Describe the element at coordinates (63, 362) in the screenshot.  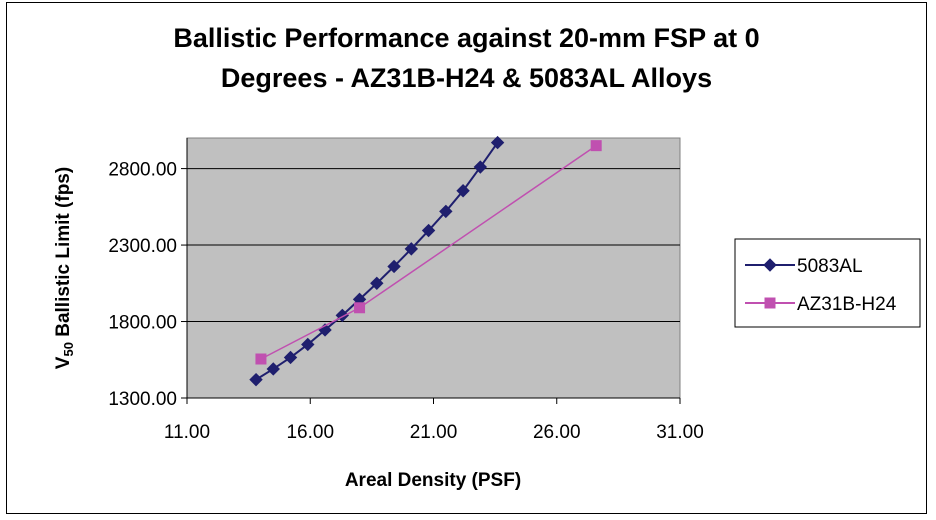
I see `y-axis-title-main: V` at that location.